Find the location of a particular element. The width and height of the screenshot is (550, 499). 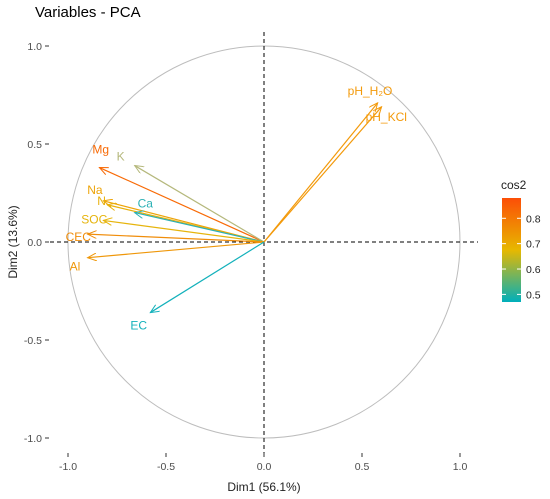

x-tick-label: 0.0 is located at coordinates (264, 467).